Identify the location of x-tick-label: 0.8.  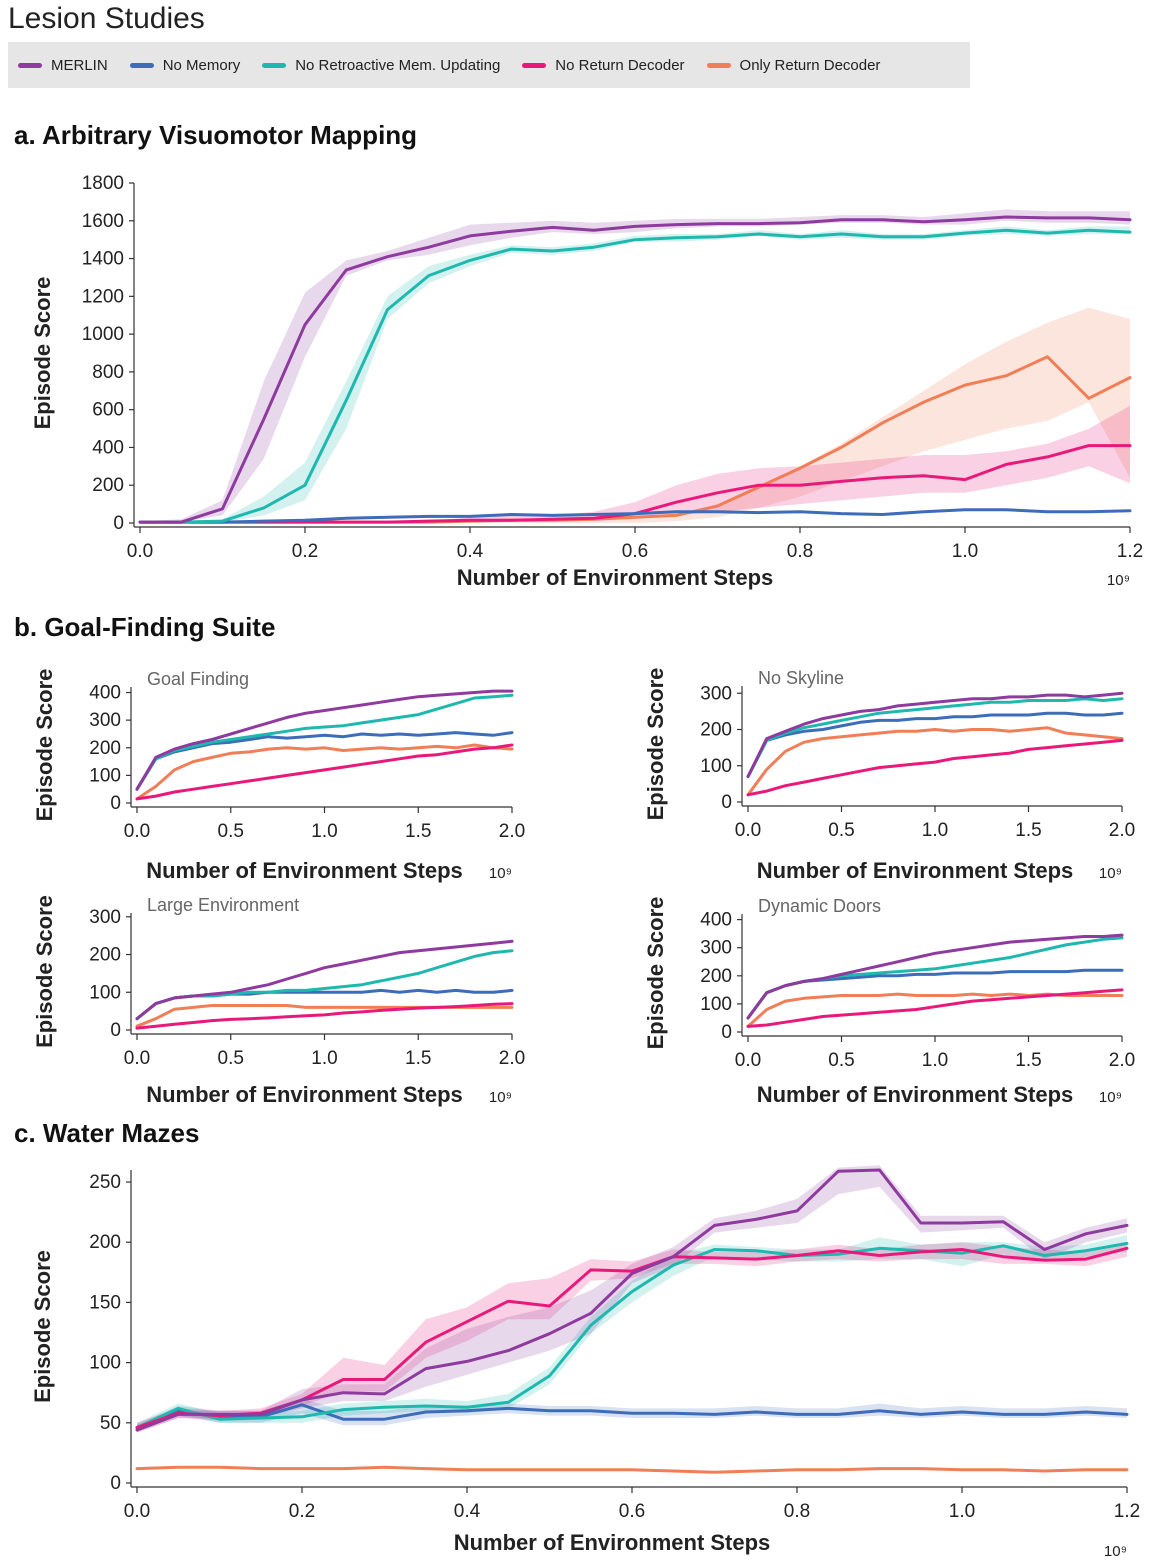
(797, 1511).